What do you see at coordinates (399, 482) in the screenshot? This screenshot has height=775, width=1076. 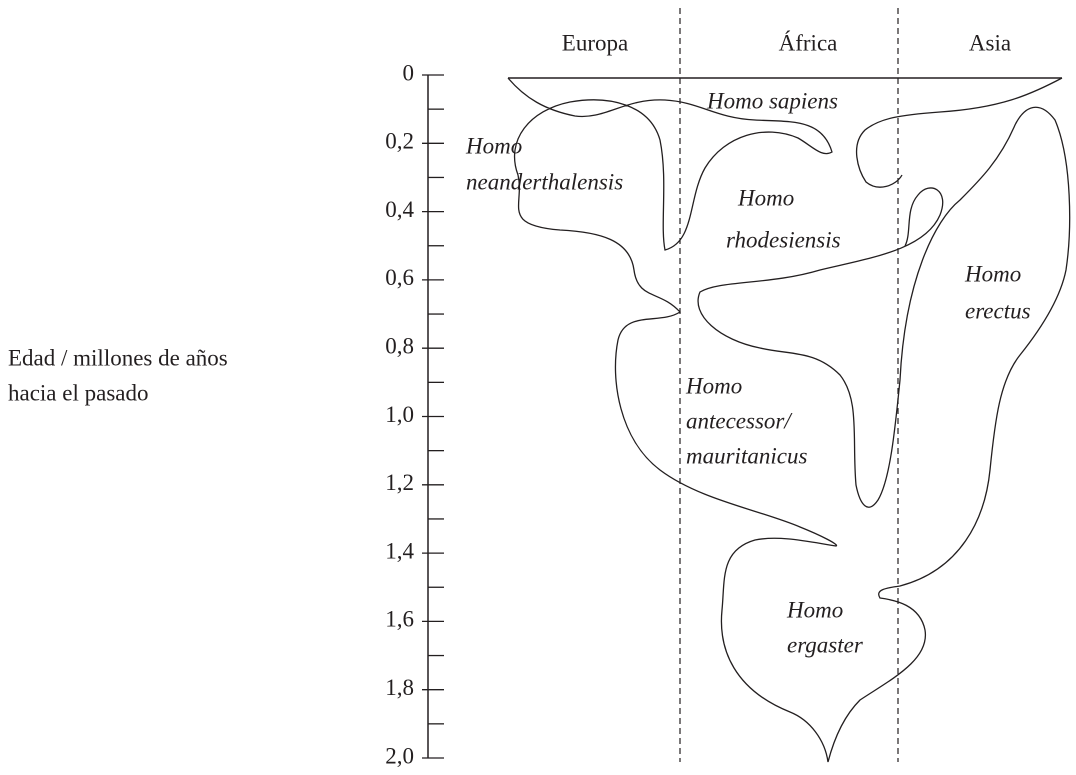 I see `tick-label: 1,2` at bounding box center [399, 482].